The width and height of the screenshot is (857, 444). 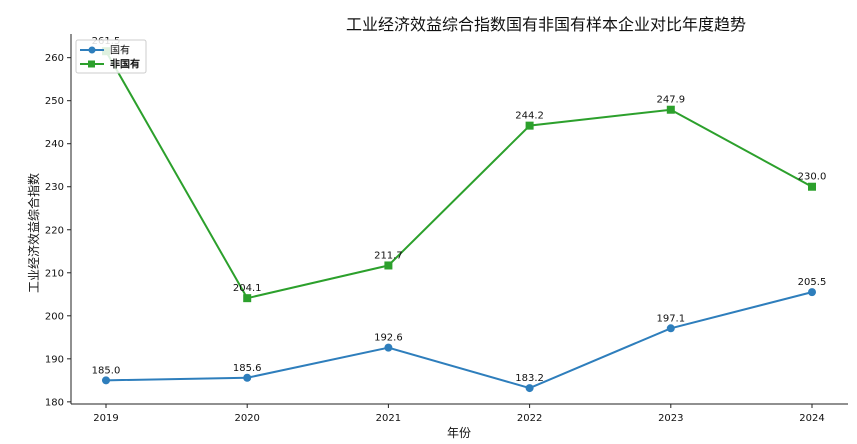 I want to click on y-tick-label: 210, so click(x=54, y=273).